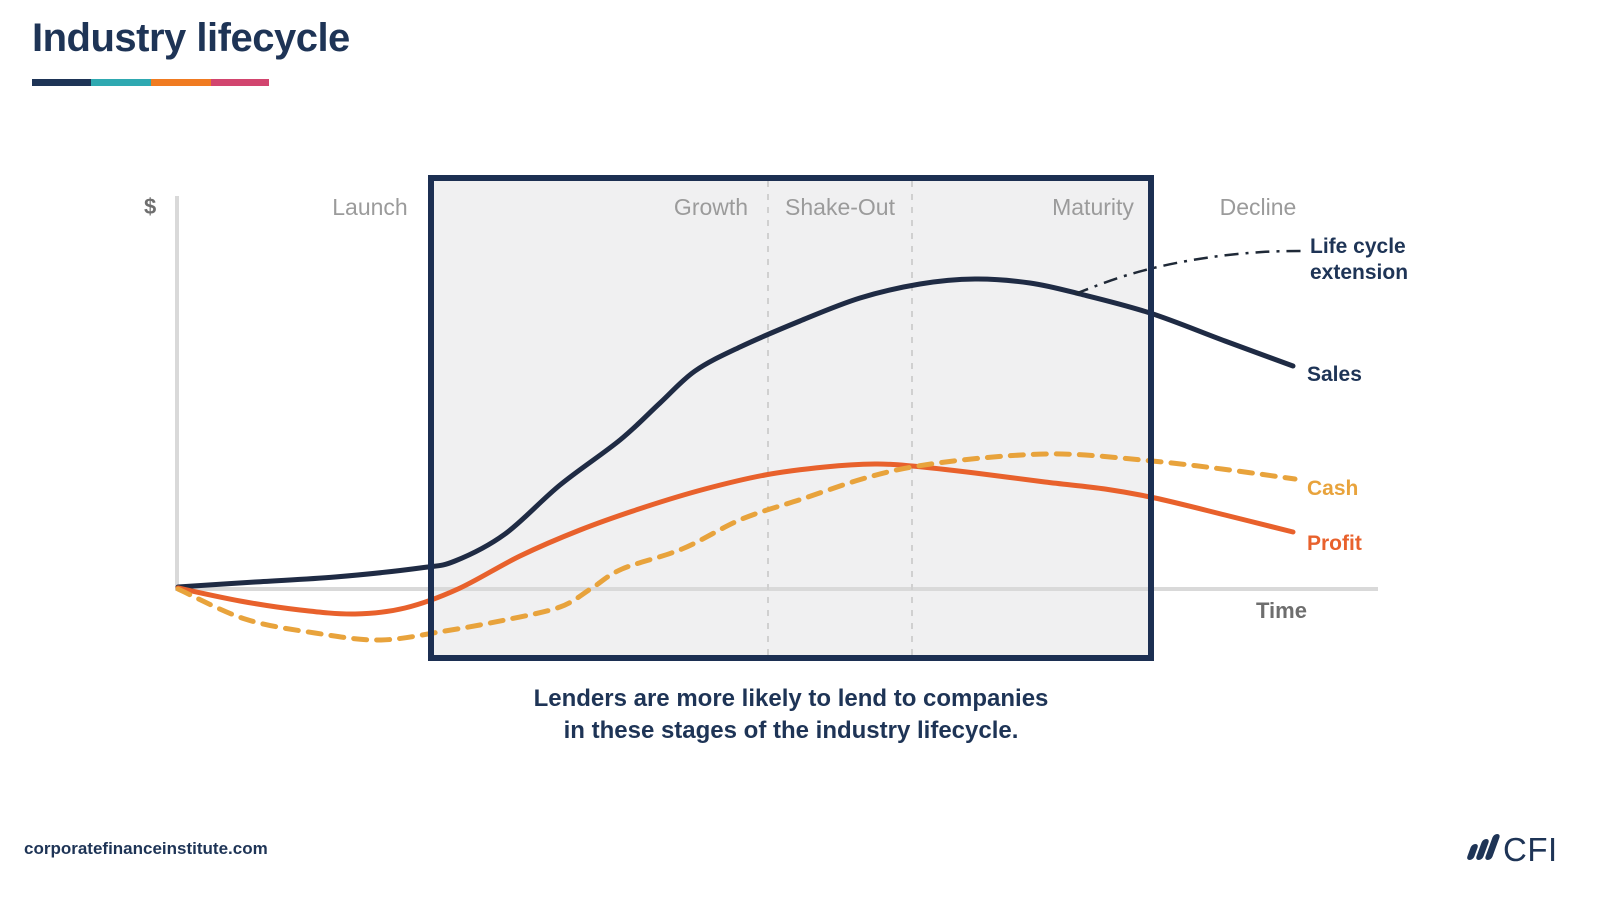 This screenshot has width=1600, height=897. I want to click on stage-label-decline: Decline, so click(1258, 207).